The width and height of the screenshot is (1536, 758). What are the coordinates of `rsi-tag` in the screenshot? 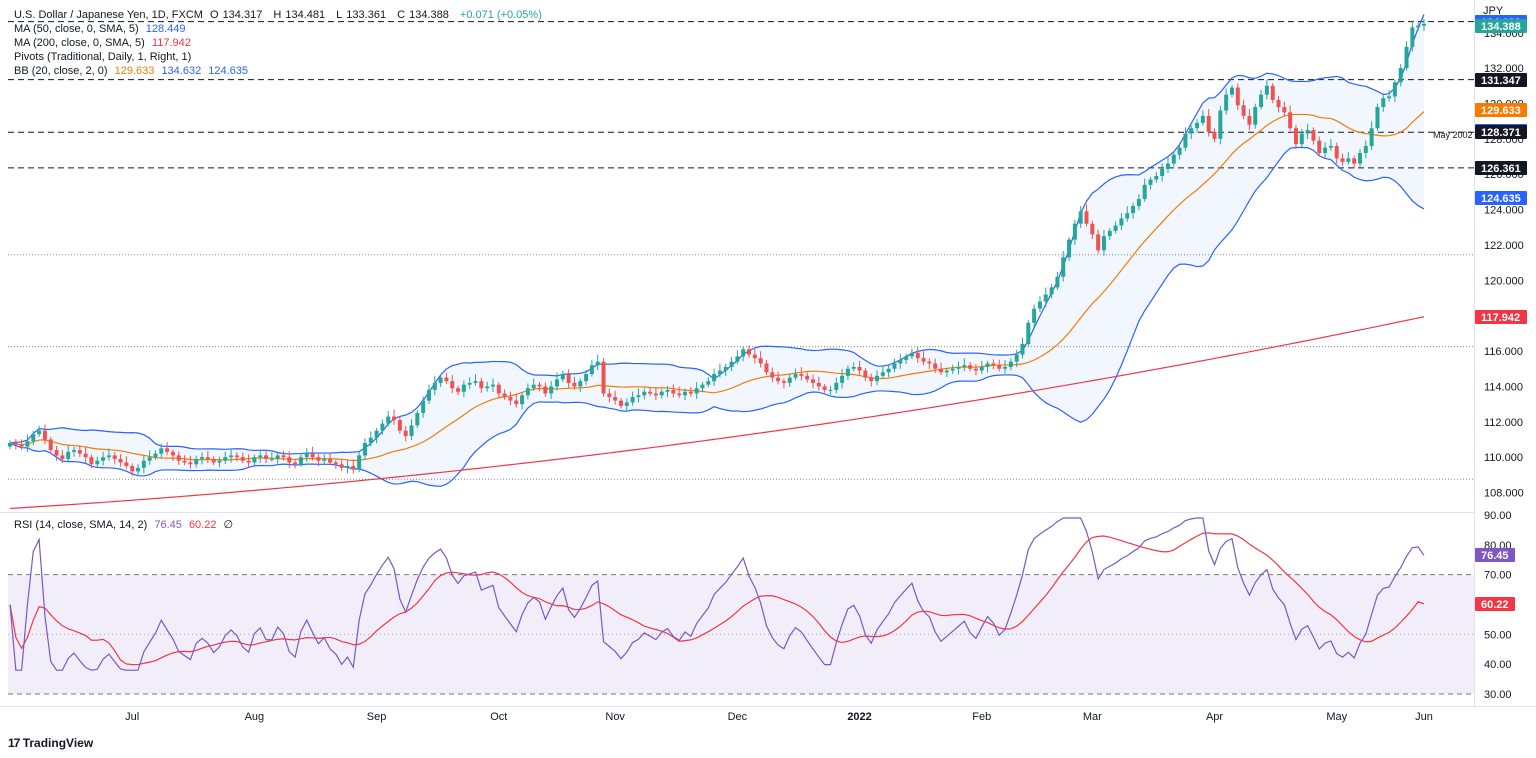 It's located at (1495, 555).